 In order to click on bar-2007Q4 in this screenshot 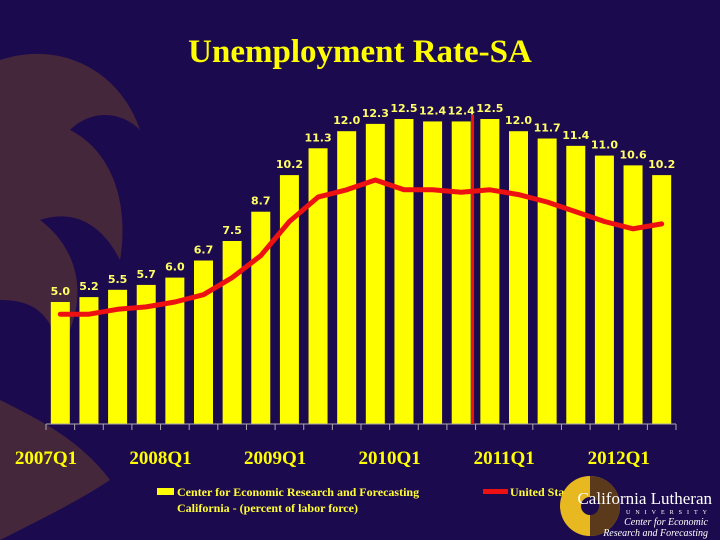, I will do `click(146, 354)`.